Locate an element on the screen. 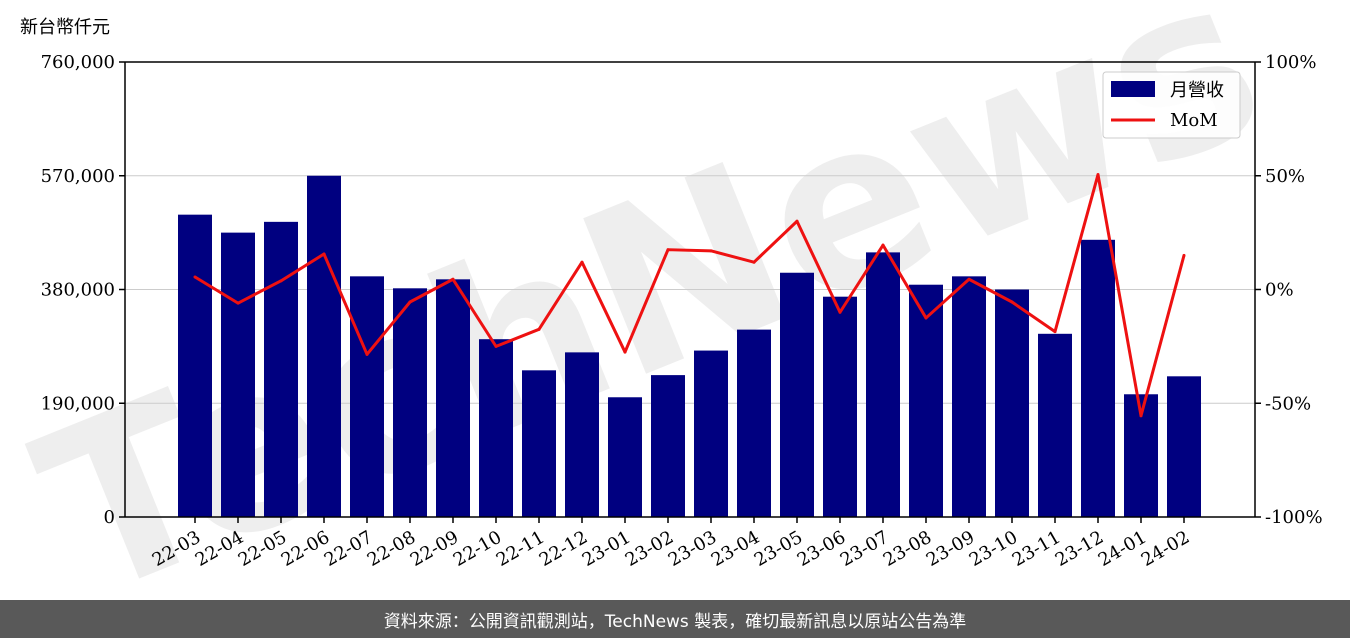 This screenshot has width=1350, height=638. x-tick-label: 23-02 is located at coordinates (649, 549).